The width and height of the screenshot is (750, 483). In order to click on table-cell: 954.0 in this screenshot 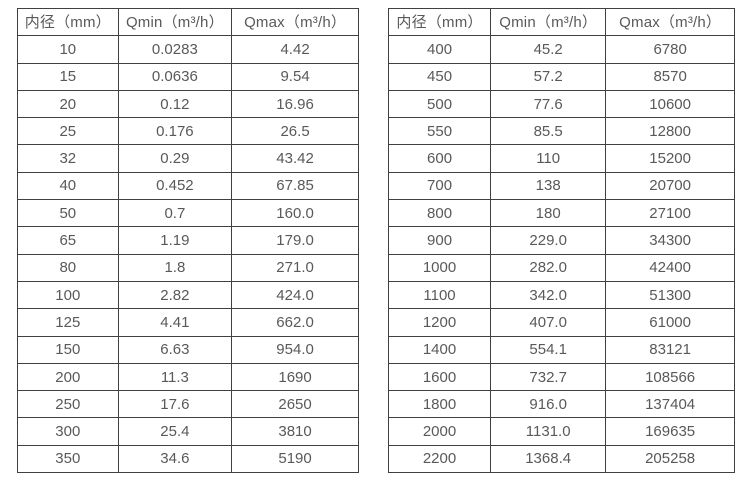, I will do `click(295, 349)`.